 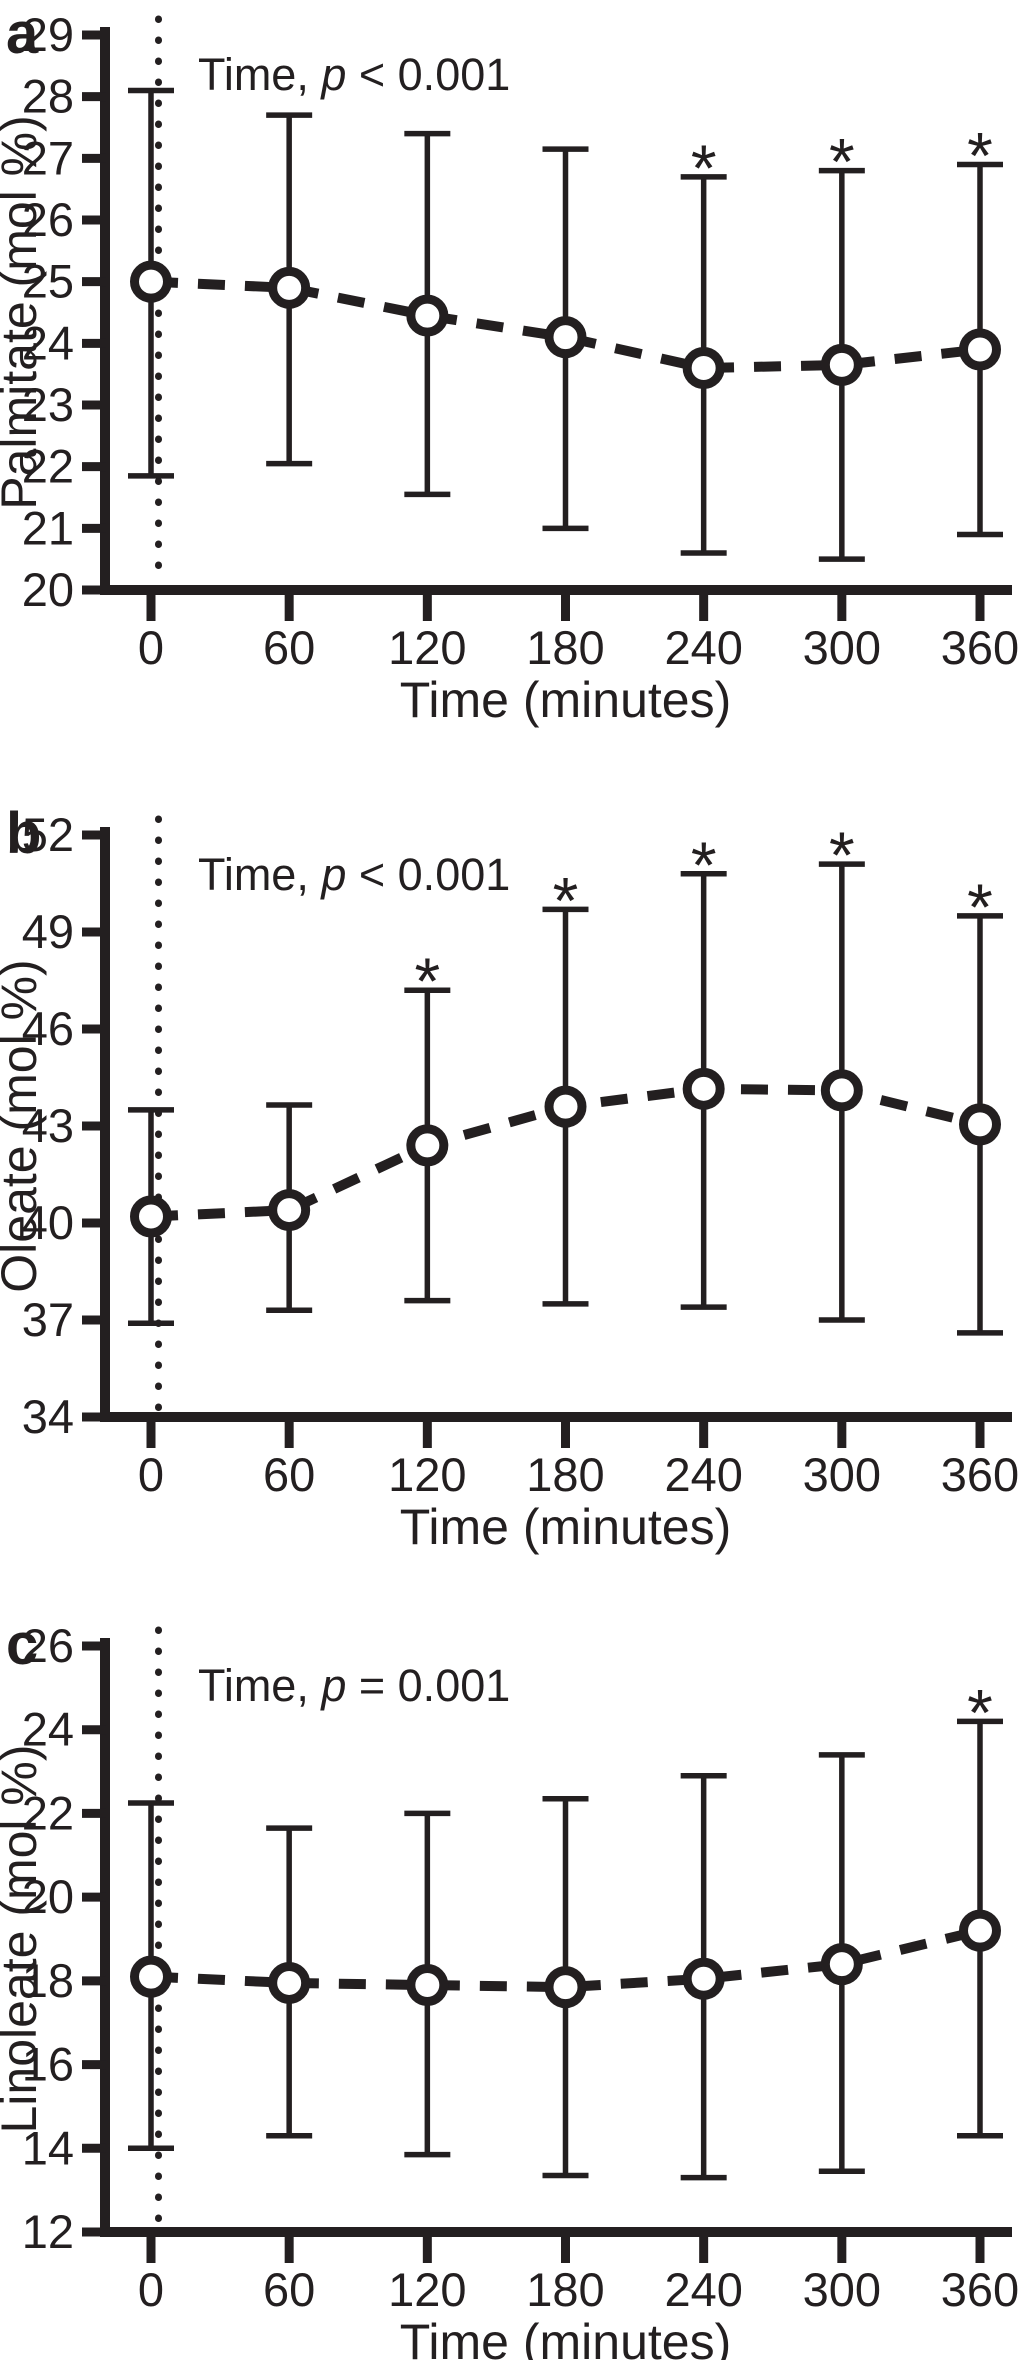 What do you see at coordinates (48, 96) in the screenshot?
I see `y-tick-label: 28` at bounding box center [48, 96].